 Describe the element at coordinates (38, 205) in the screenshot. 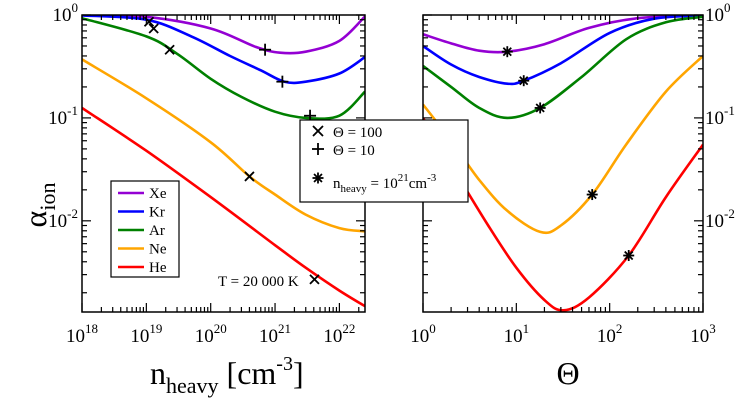

I see `y-axis-label: αion` at that location.